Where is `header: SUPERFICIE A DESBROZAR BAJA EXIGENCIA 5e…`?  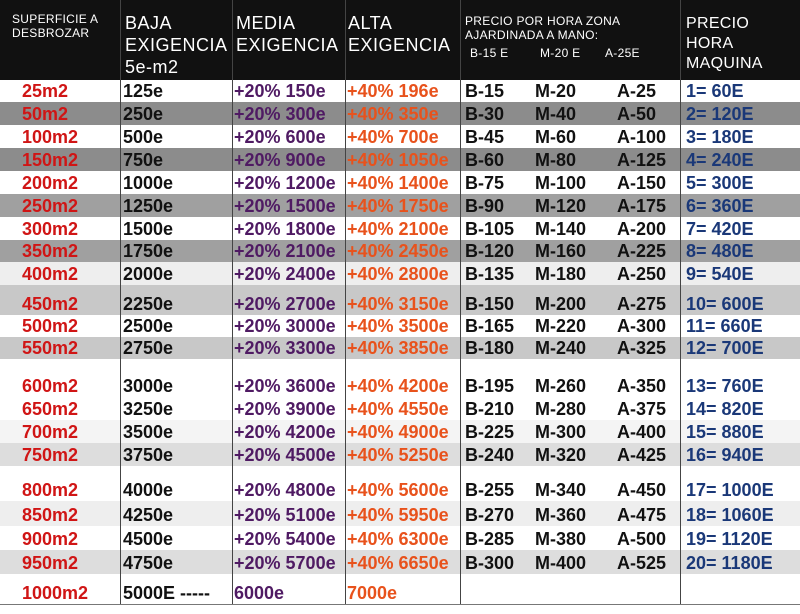
header: SUPERFICIE A DESBROZAR BAJA EXIGENCIA 5e… is located at coordinates (400, 40).